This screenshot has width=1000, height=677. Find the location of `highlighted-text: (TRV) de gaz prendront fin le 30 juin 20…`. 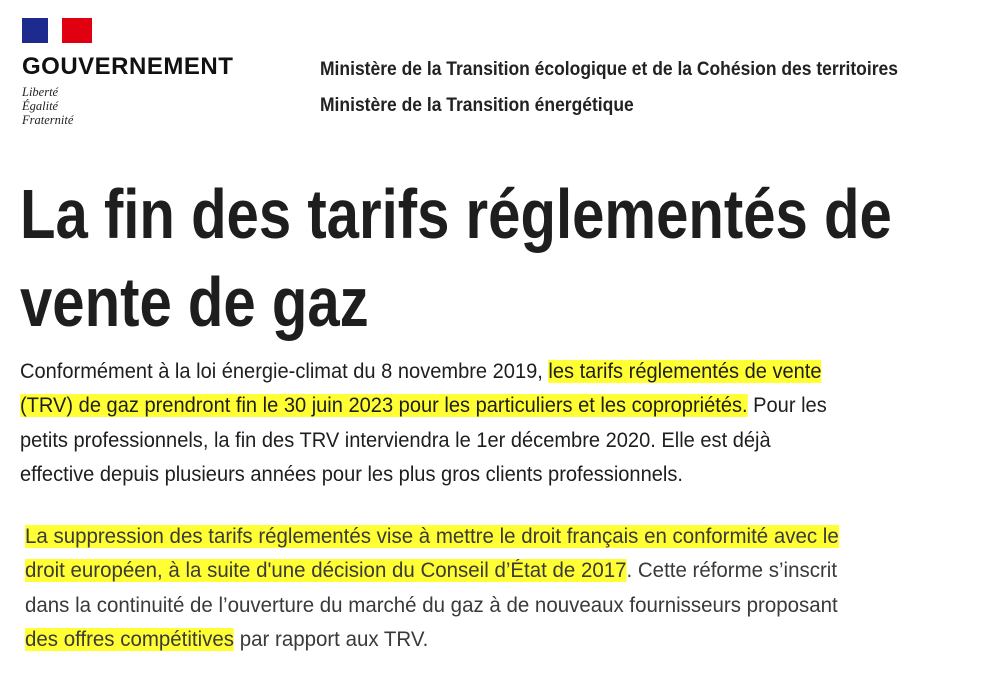

highlighted-text: (TRV) de gaz prendront fin le 30 juin 20… is located at coordinates (384, 406).